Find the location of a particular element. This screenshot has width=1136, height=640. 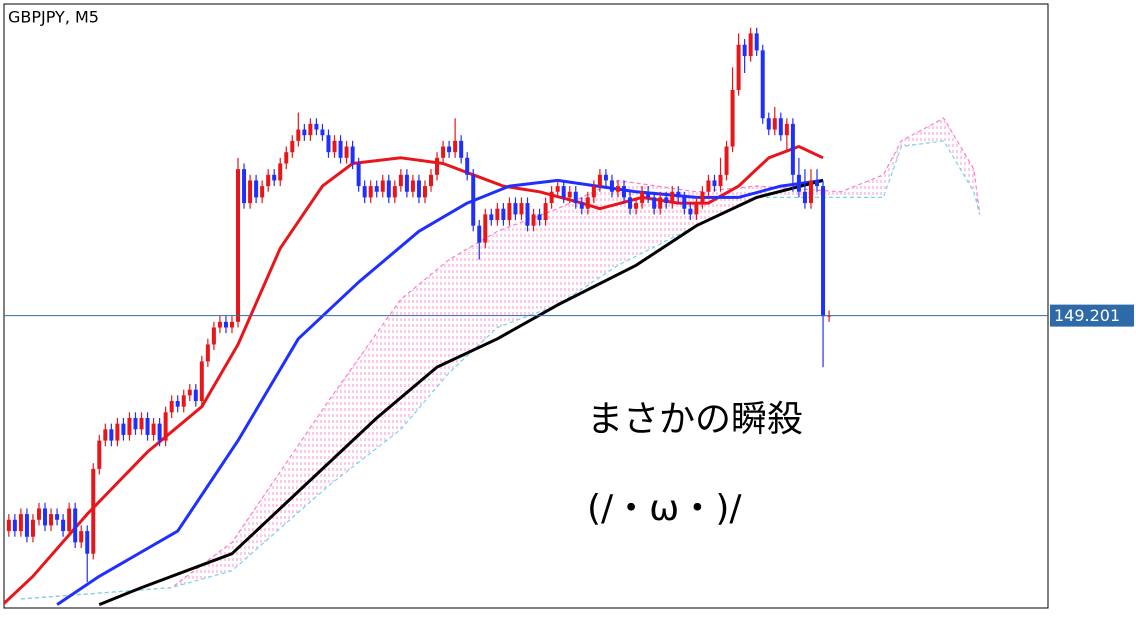

annotation: まさかの瞬殺 is located at coordinates (695, 419).